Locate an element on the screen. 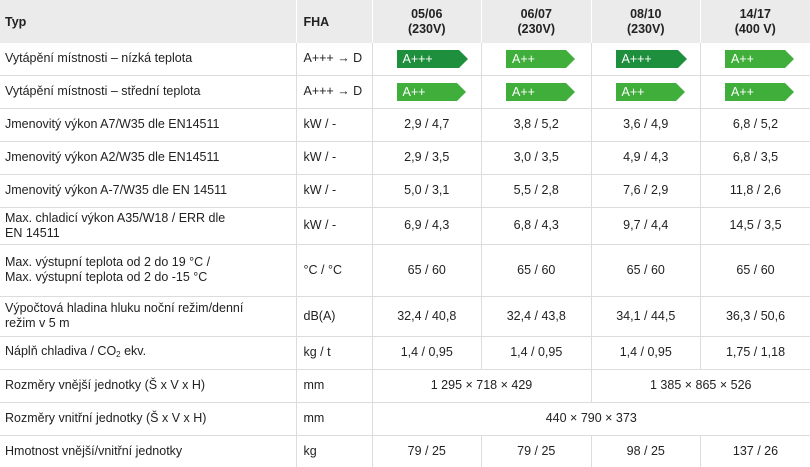 The height and width of the screenshot is (467, 810). value-cell: 6,8 / 3,5 is located at coordinates (755, 158).